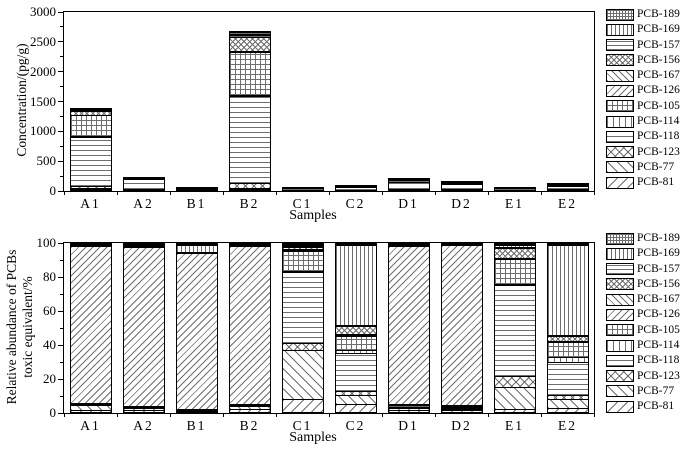 The image size is (700, 454). I want to click on legend-label-PCB-169: PCB-169, so click(658, 253).